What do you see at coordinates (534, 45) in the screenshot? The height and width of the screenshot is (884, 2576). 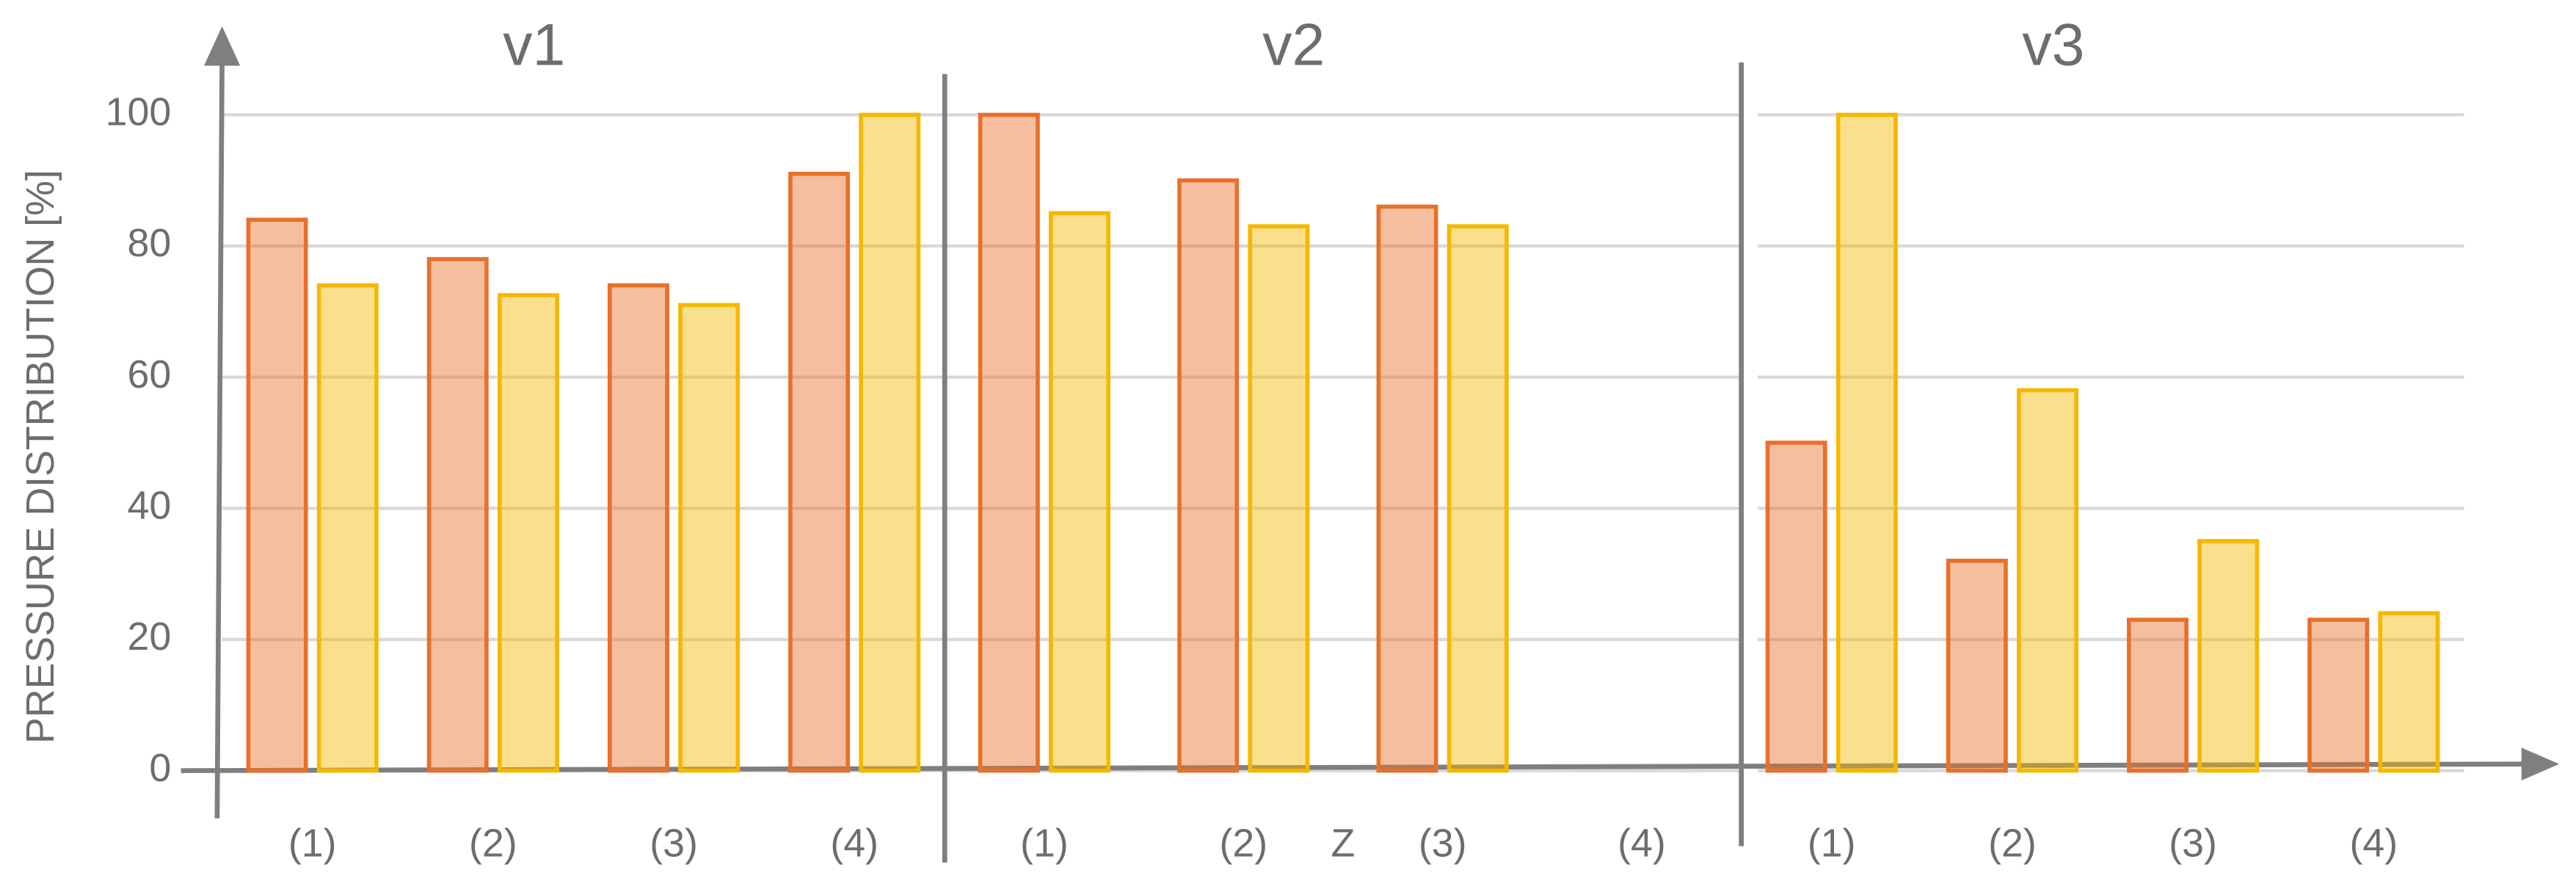 I see `panel-title: v1` at bounding box center [534, 45].